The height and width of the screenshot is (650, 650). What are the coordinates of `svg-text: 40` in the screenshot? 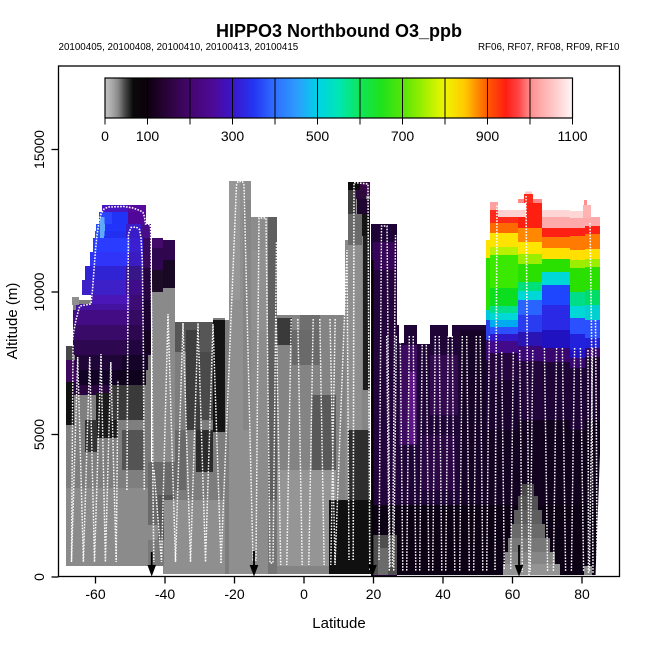 It's located at (443, 594).